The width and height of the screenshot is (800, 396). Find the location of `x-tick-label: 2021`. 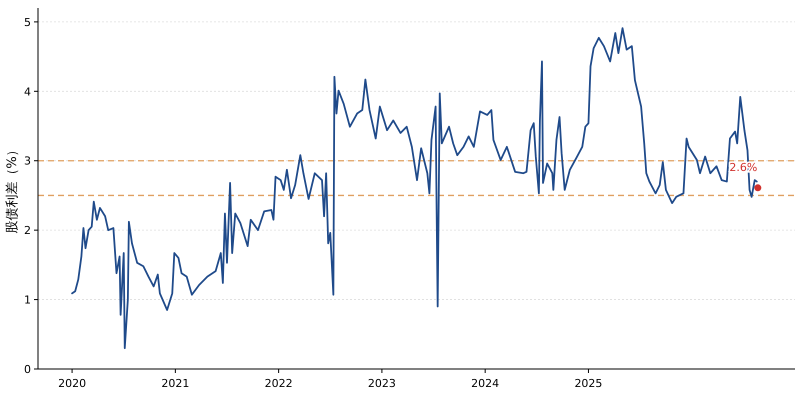

x-tick-label: 2021 is located at coordinates (175, 383).